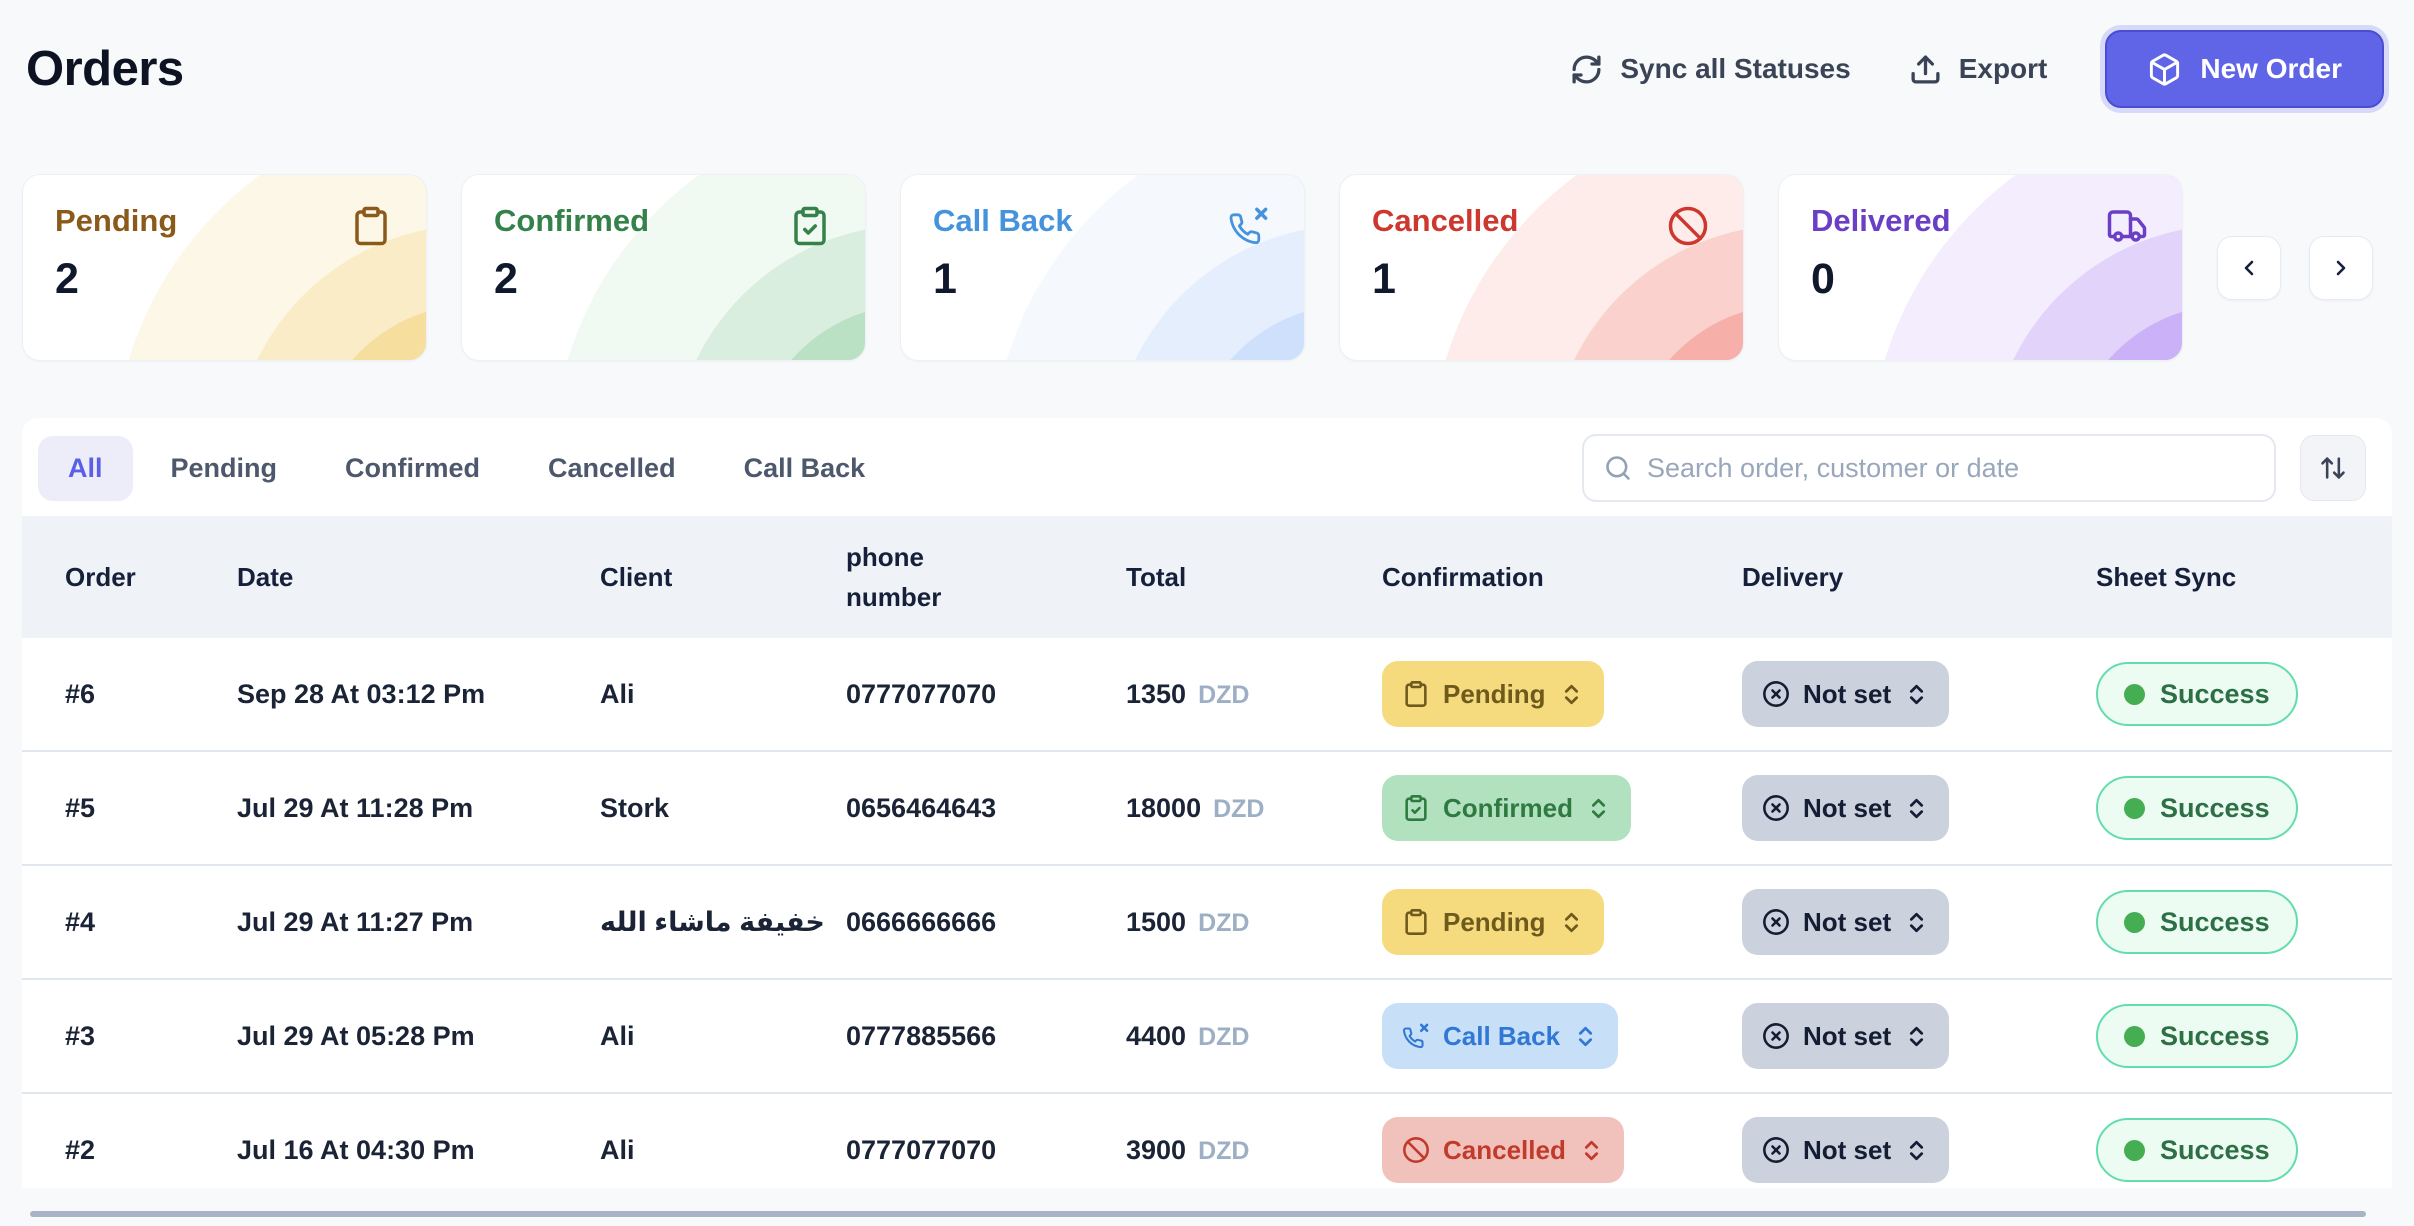 This screenshot has width=2414, height=1226. Describe the element at coordinates (617, 1149) in the screenshot. I see `client-name: Ali` at that location.